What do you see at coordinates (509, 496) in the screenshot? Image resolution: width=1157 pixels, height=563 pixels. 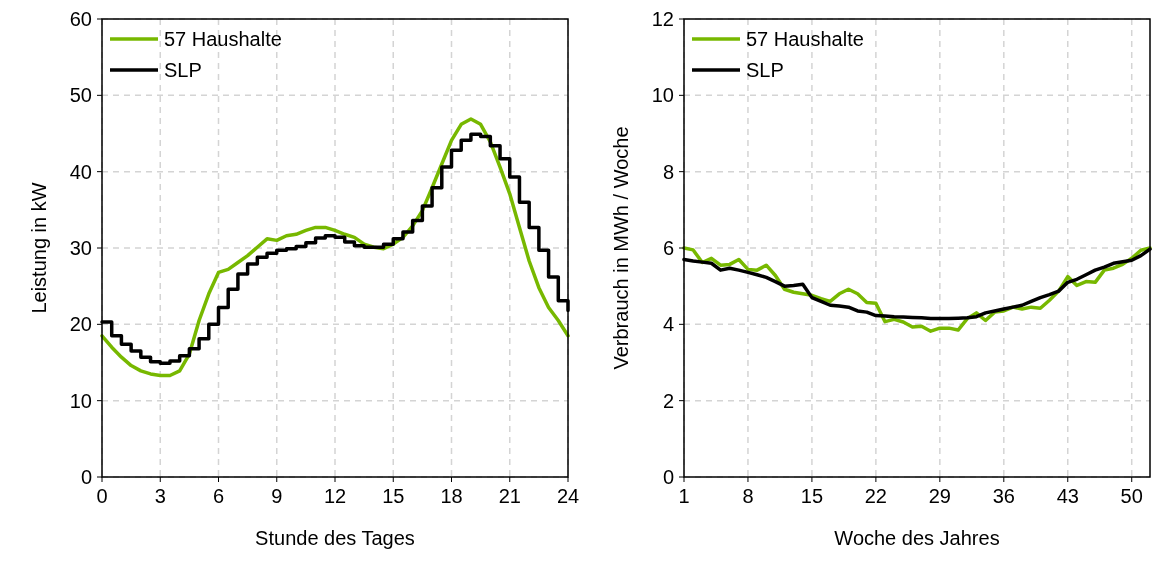 I see `x-tick-label: 21` at bounding box center [509, 496].